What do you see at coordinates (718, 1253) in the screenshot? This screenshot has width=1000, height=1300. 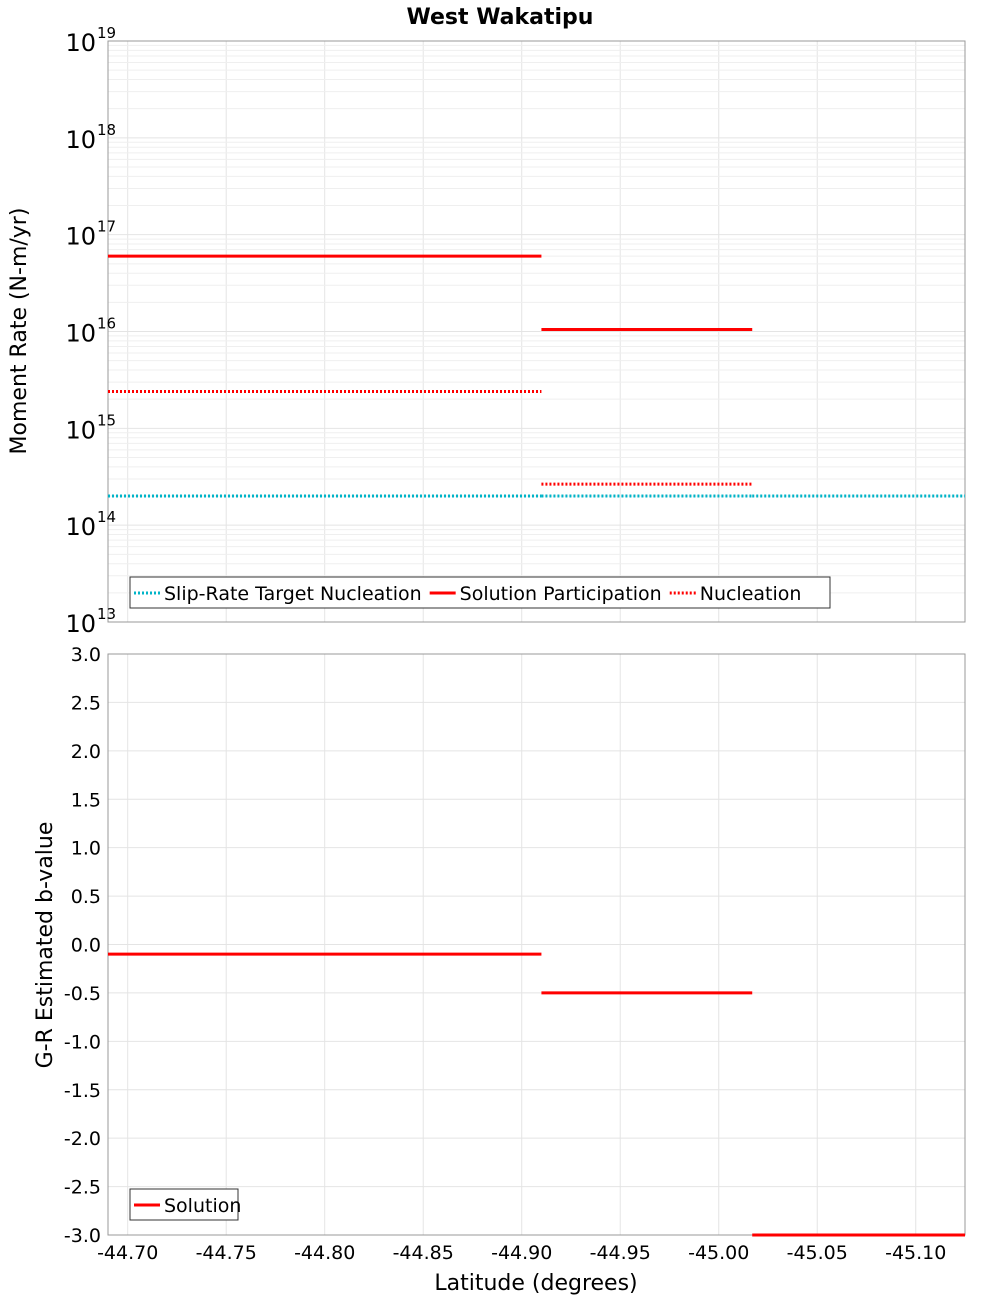 I see `x-tick-label: -45.00` at bounding box center [718, 1253].